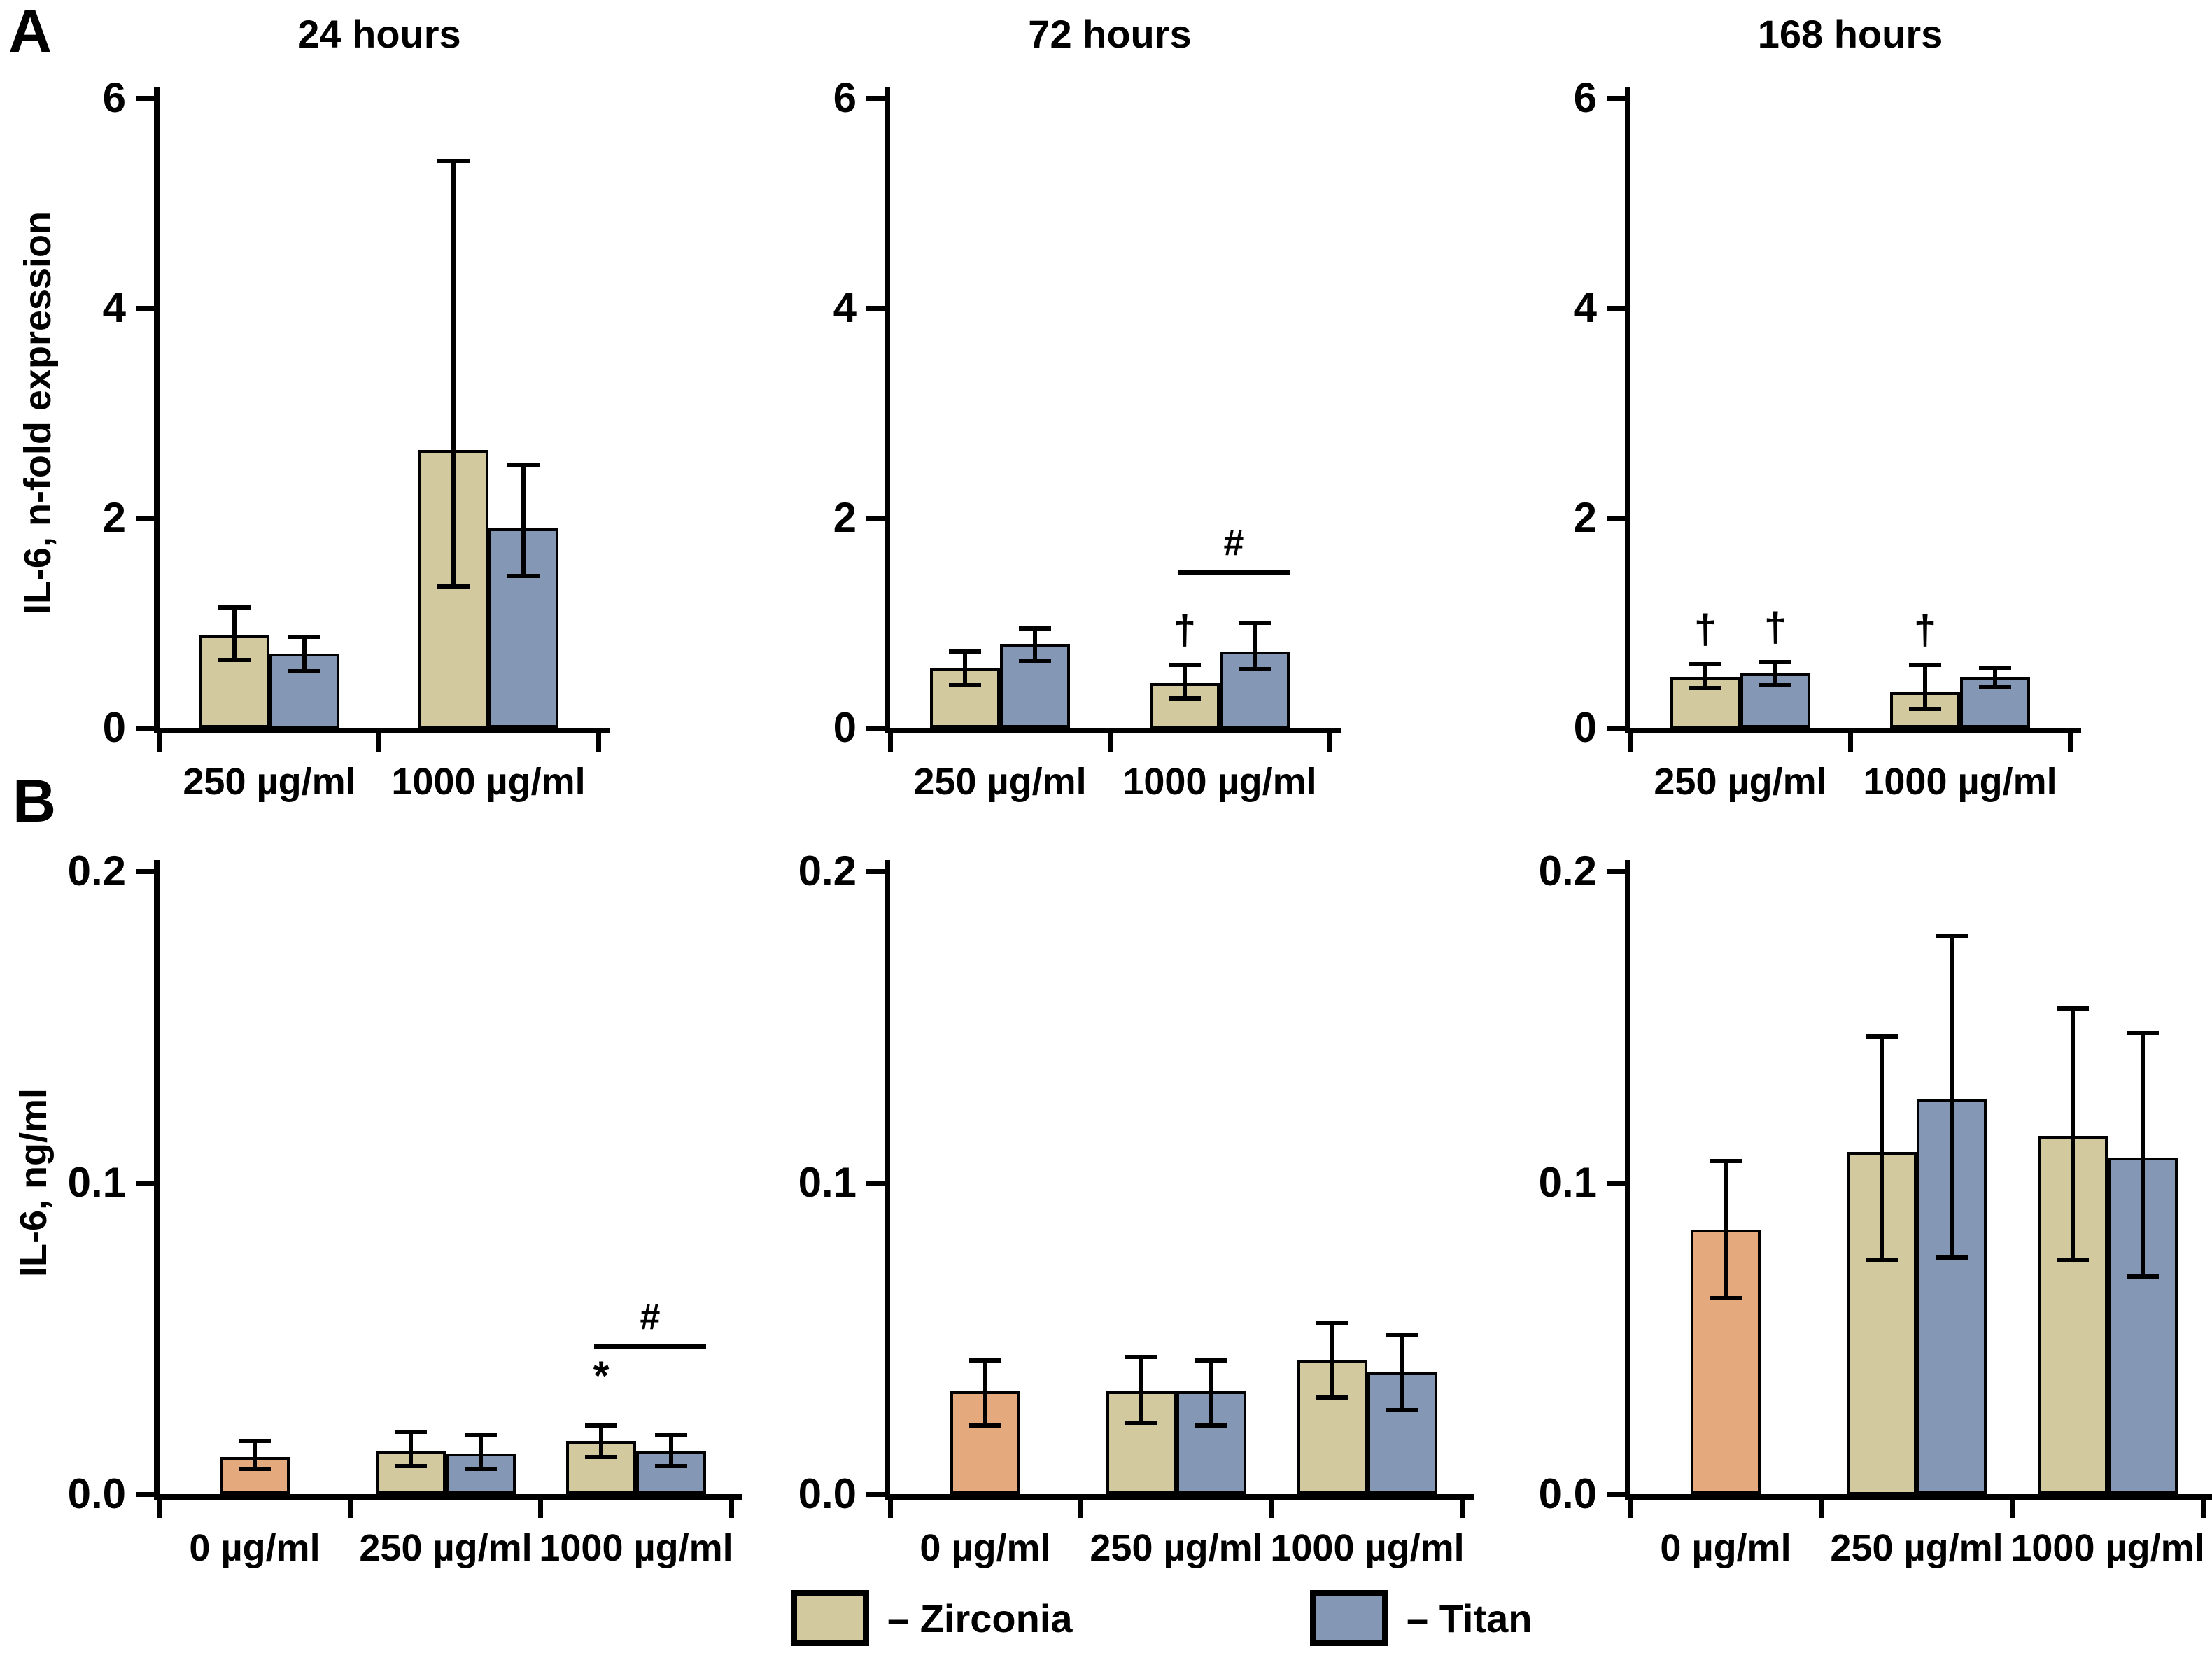 The image size is (2212, 1653). Describe the element at coordinates (35, 801) in the screenshot. I see `panel-label-b: B` at that location.